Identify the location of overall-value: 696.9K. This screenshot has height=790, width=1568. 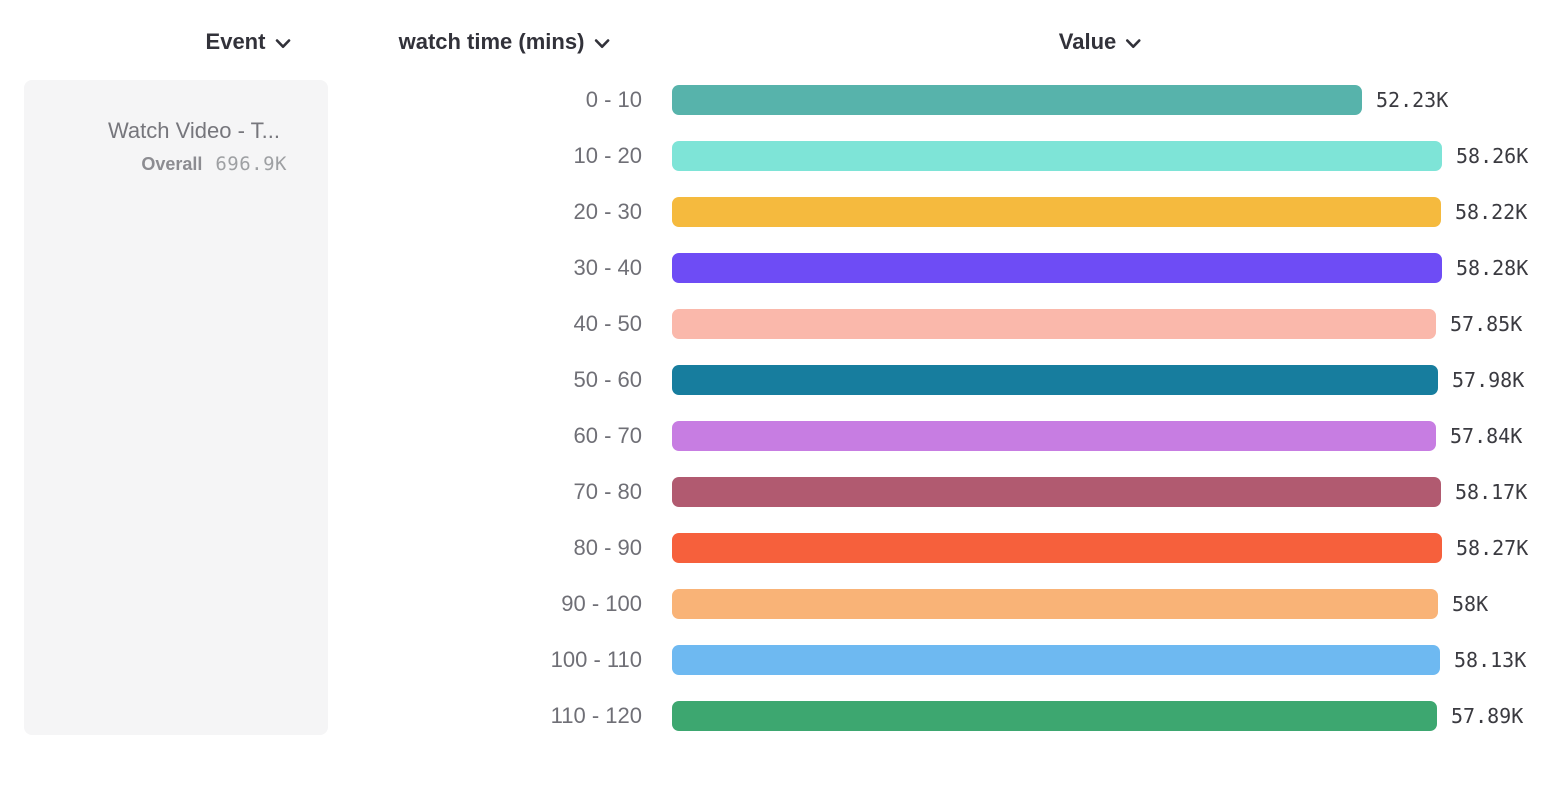
(251, 163).